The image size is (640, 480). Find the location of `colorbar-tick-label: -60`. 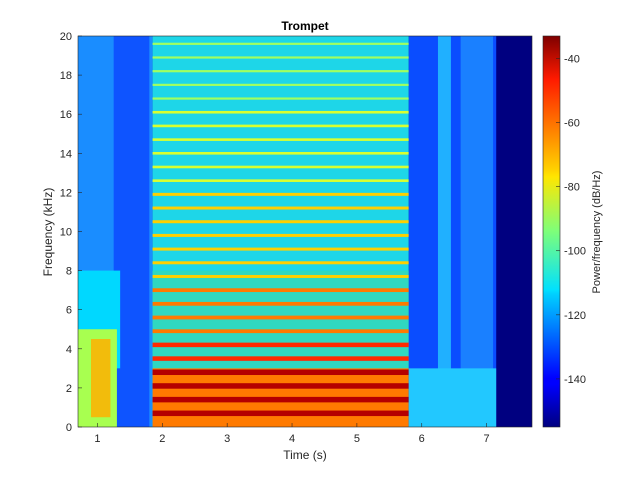

colorbar-tick-label: -60 is located at coordinates (572, 124).